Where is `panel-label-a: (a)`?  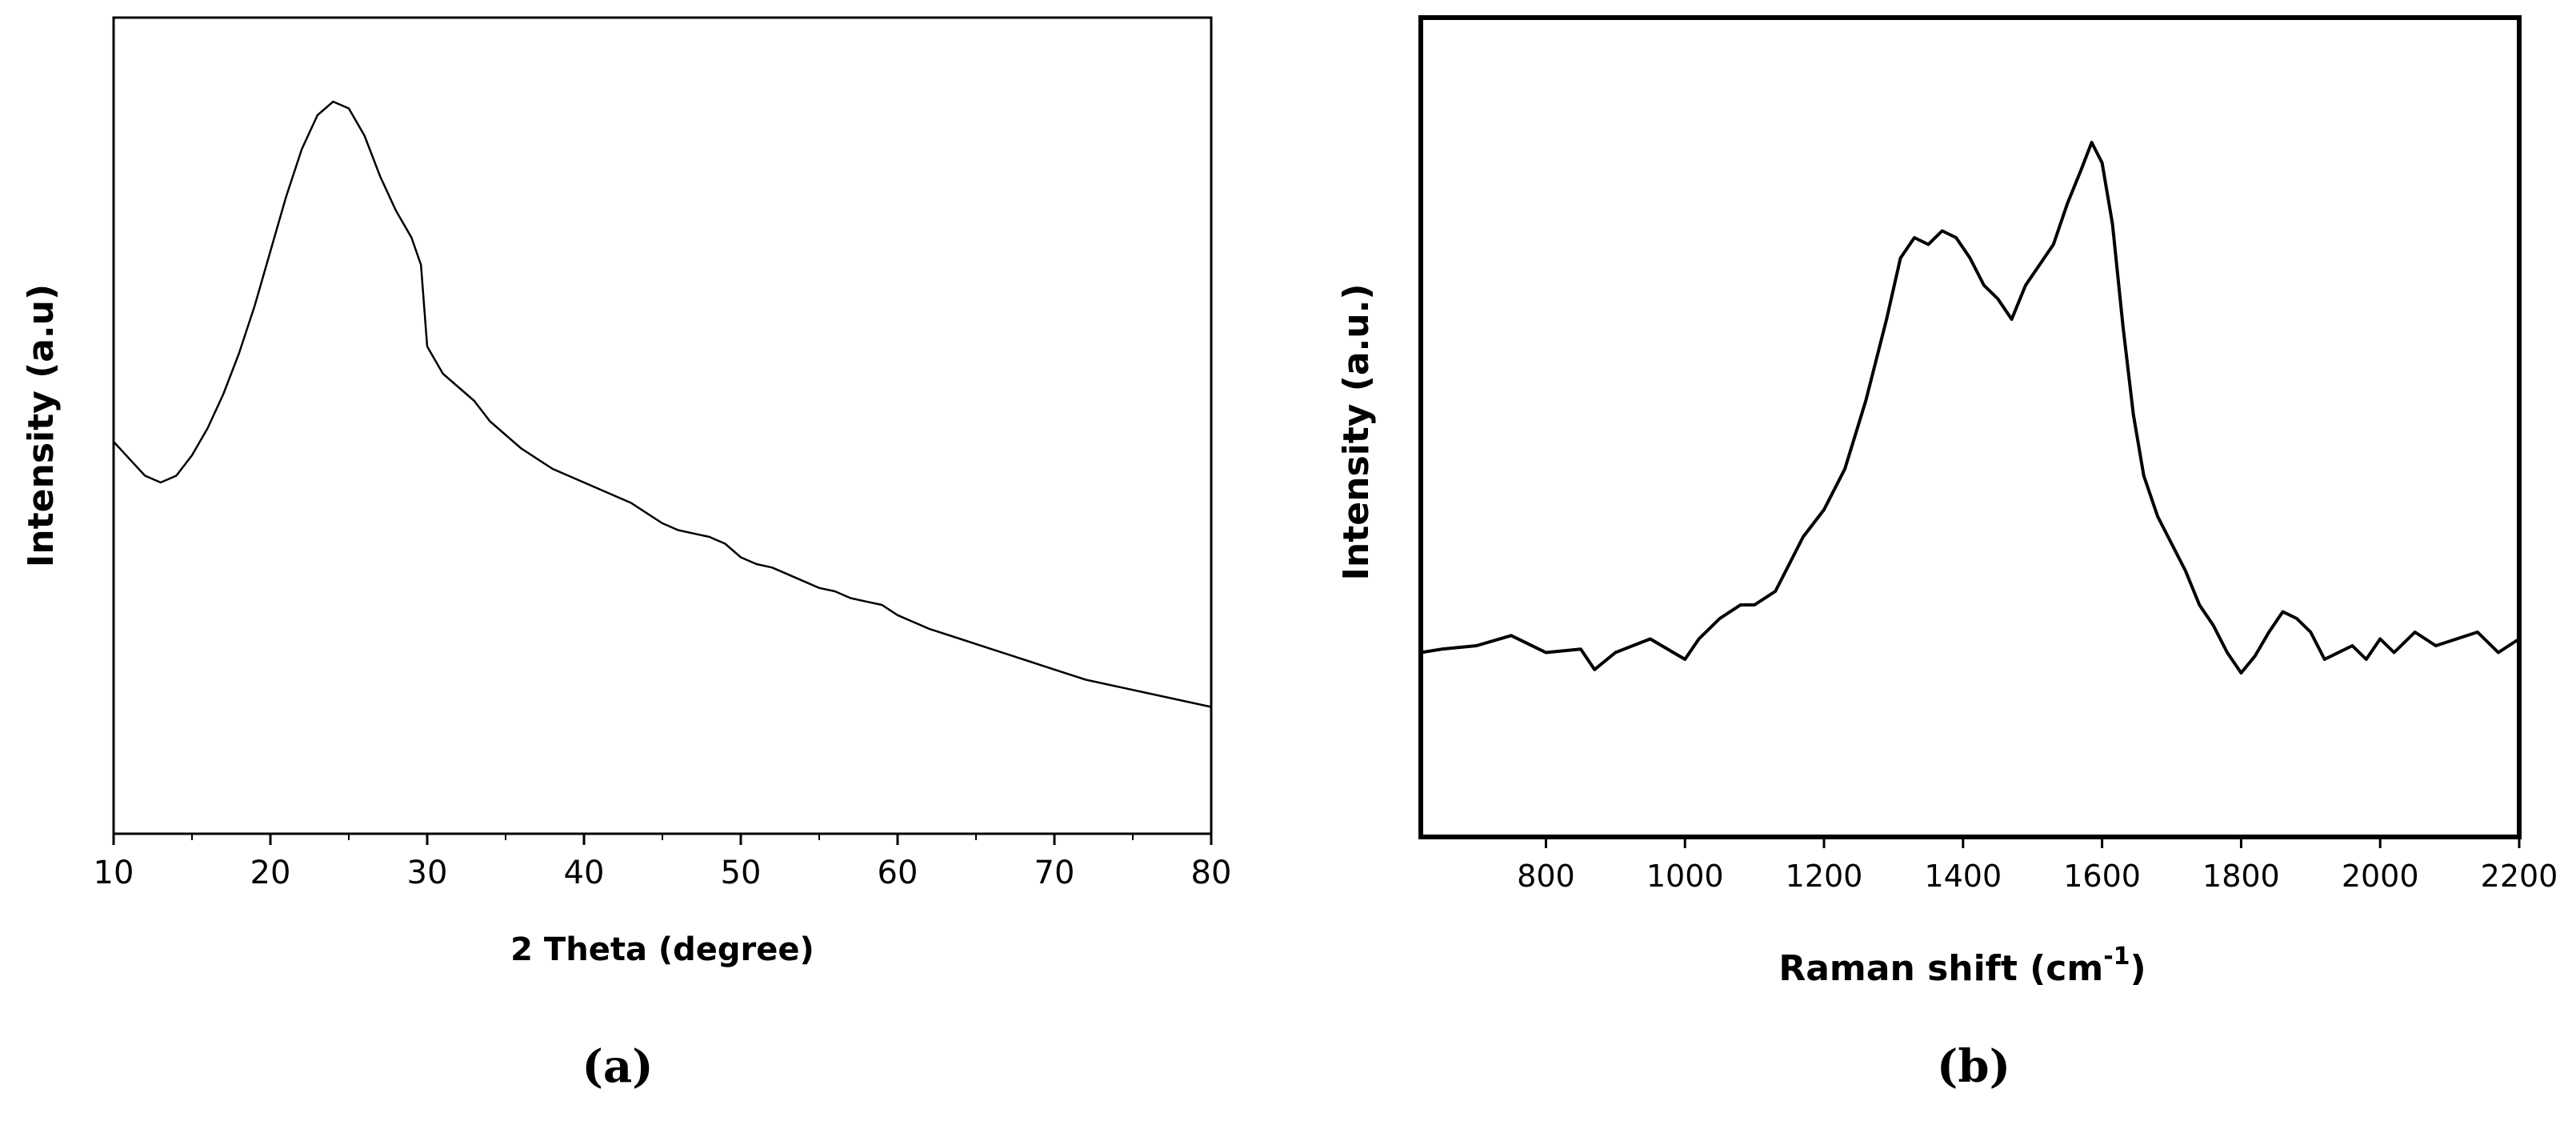
panel-label-a: (a) is located at coordinates (617, 1066).